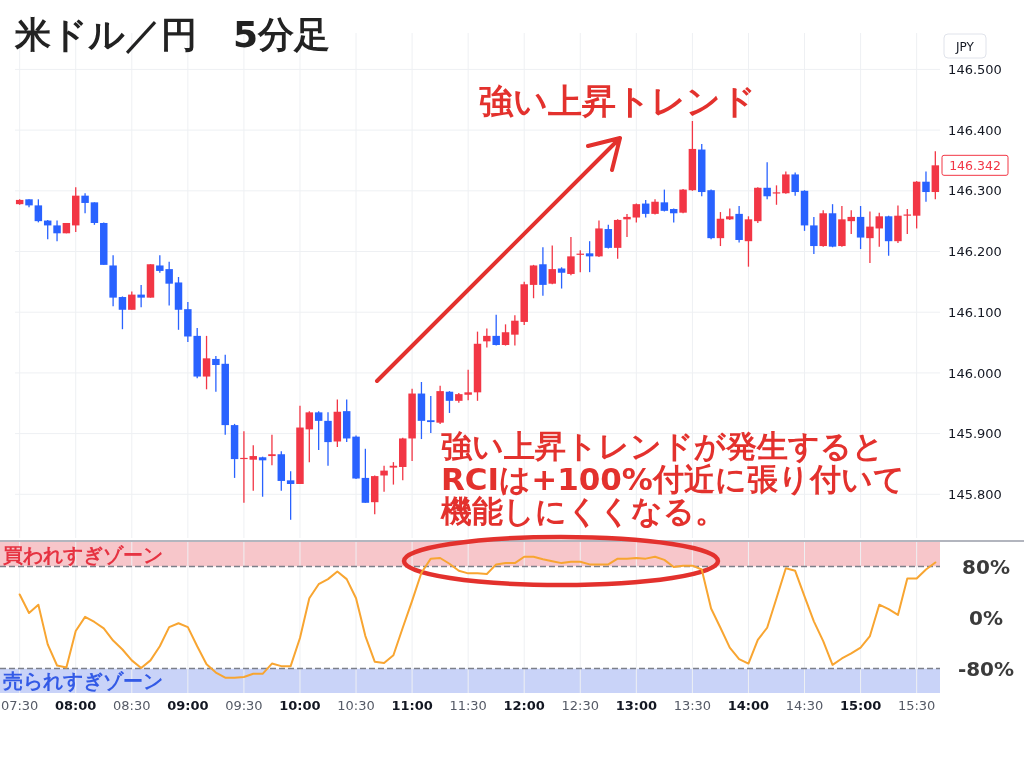 The height and width of the screenshot is (758, 1024). What do you see at coordinates (975, 252) in the screenshot?
I see `y-tick-label: 146.200` at bounding box center [975, 252].